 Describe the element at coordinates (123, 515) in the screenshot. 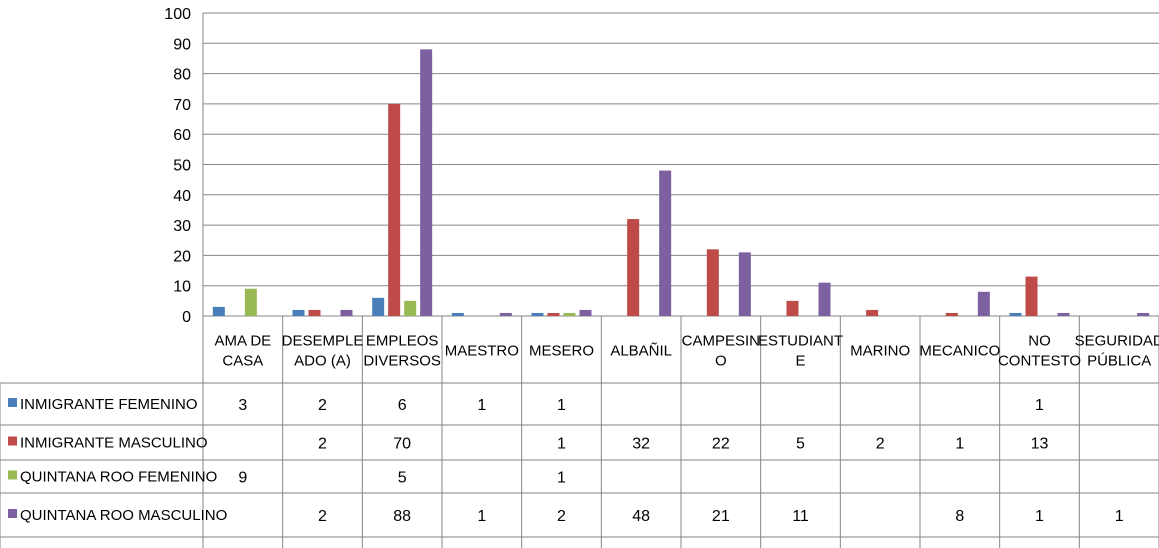

I see `legend-label: QUINTANA ROO MASCULINO` at that location.